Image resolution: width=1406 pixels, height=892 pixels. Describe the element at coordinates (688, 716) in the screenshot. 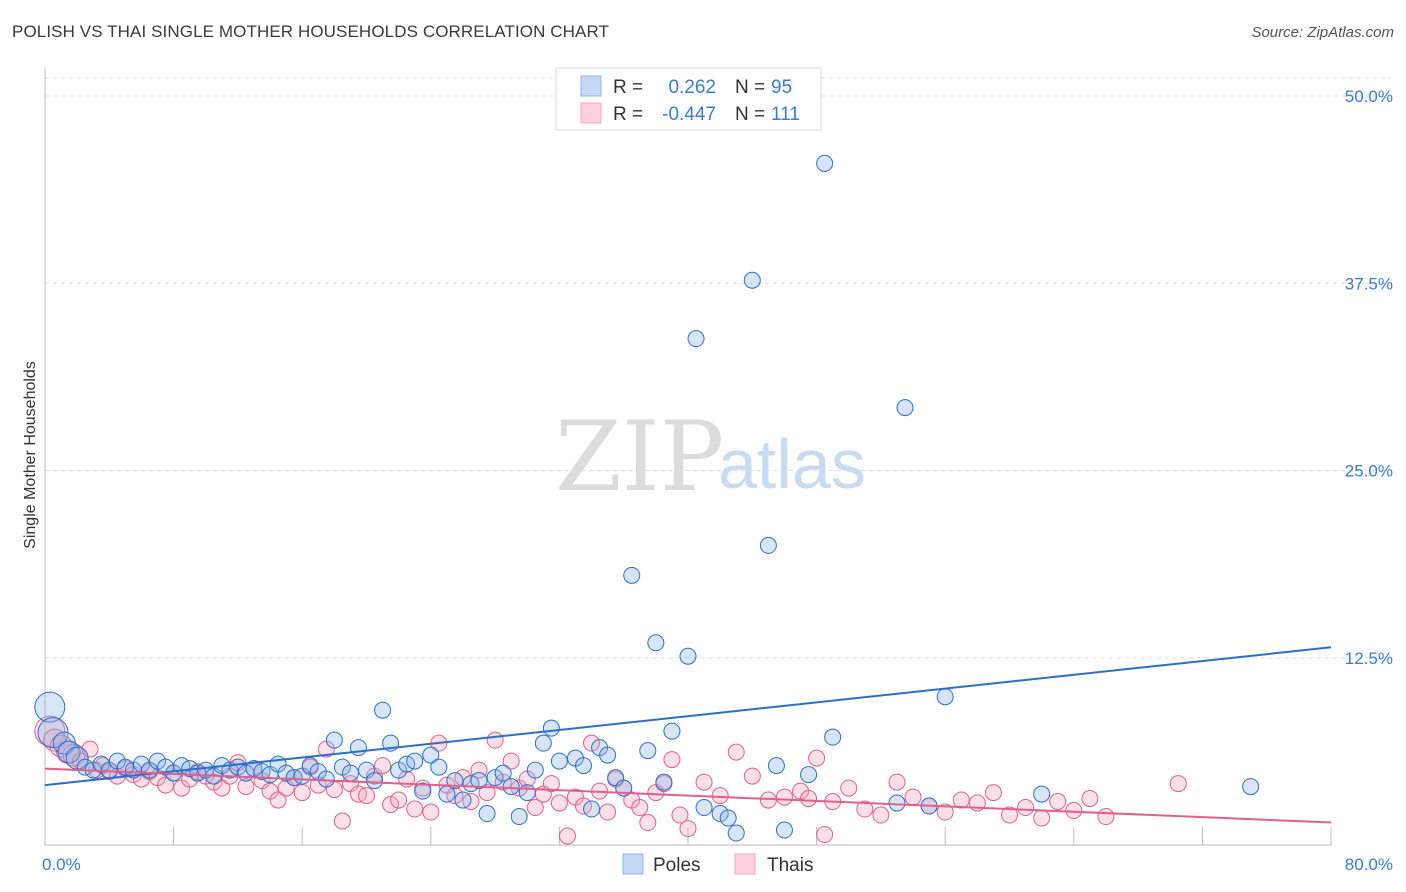

I see `poles-trendline` at that location.